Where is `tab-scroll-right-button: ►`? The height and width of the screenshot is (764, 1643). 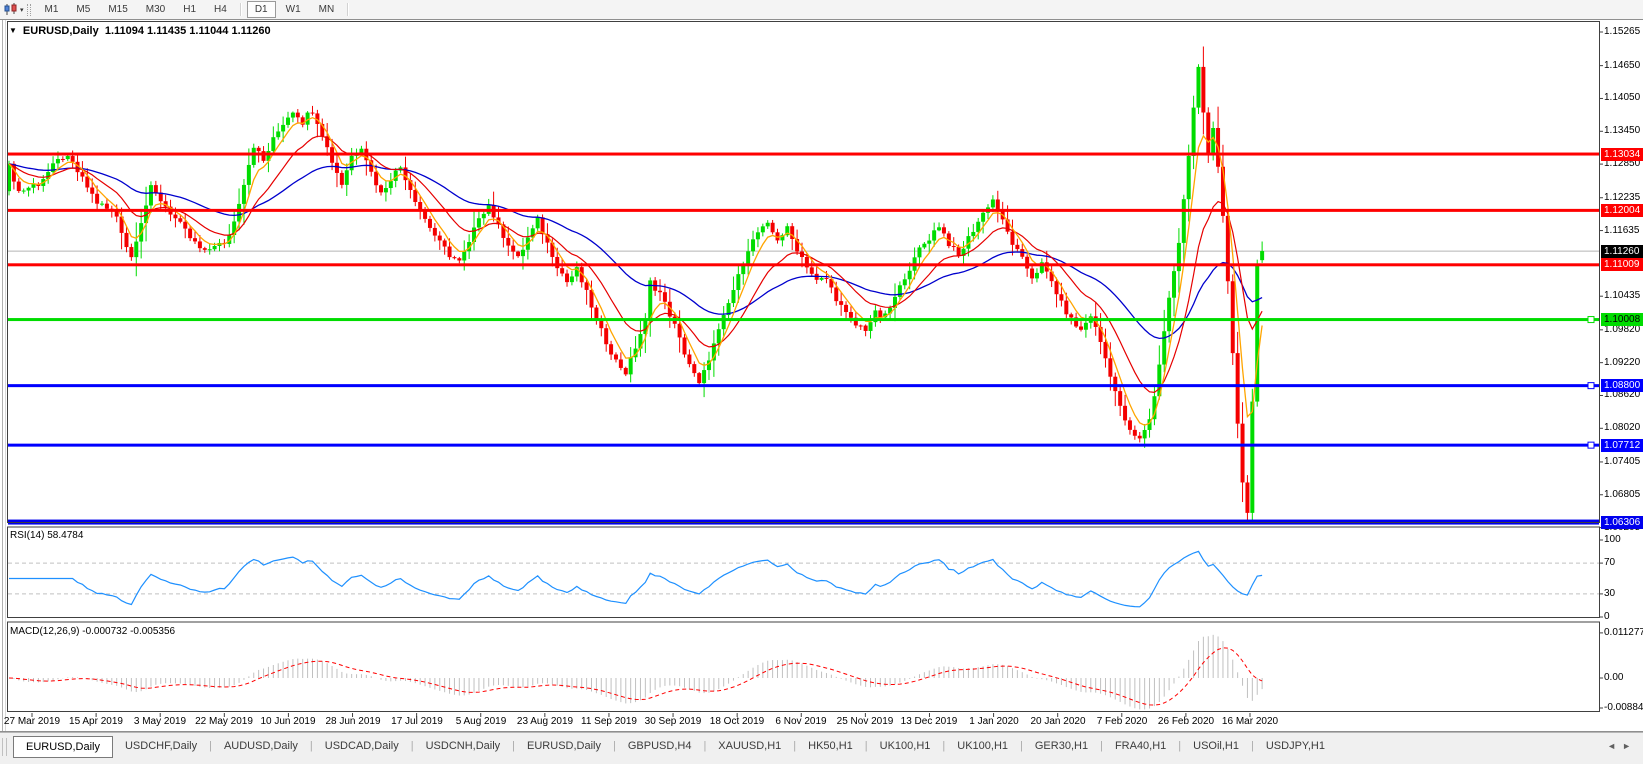 tab-scroll-right-button: ► is located at coordinates (1629, 746).